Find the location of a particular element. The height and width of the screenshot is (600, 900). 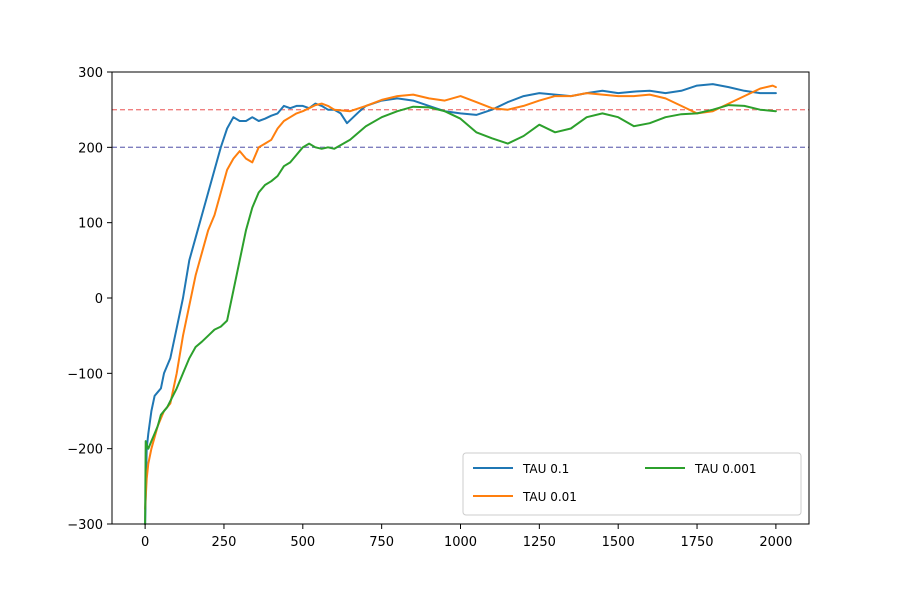

reference-lines is located at coordinates (460, 128).